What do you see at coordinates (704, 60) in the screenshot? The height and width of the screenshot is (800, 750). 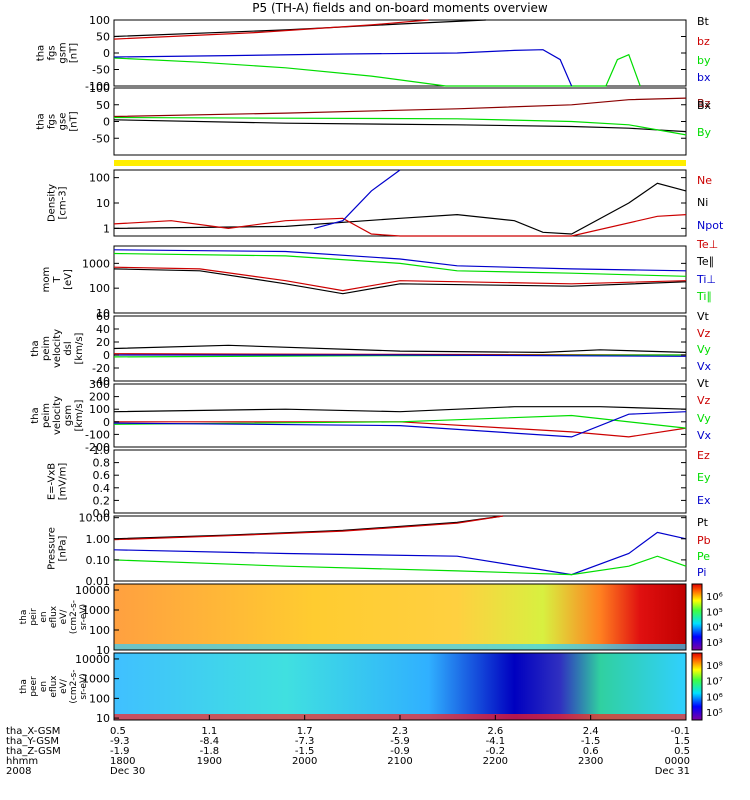 I see `legend-fgs-gsm-by: by` at bounding box center [704, 60].